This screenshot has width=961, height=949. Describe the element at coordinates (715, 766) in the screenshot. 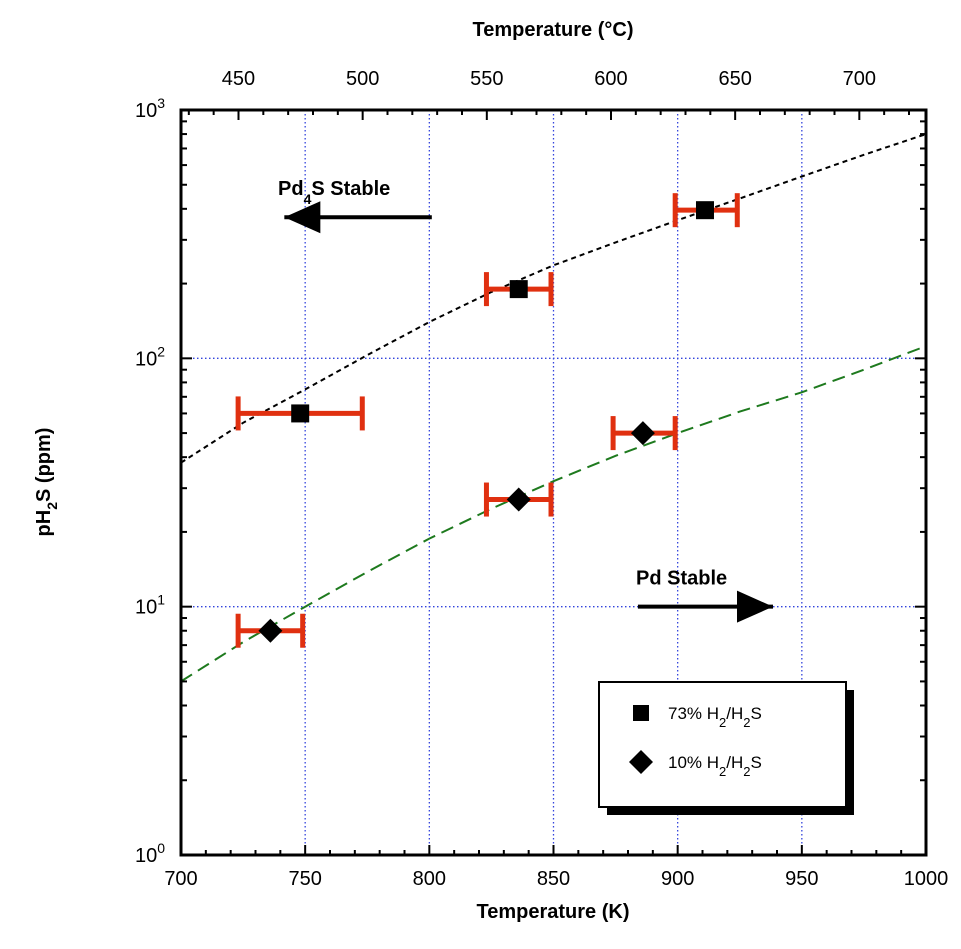

I see `legend-label-2: 10% H2/H2S` at that location.